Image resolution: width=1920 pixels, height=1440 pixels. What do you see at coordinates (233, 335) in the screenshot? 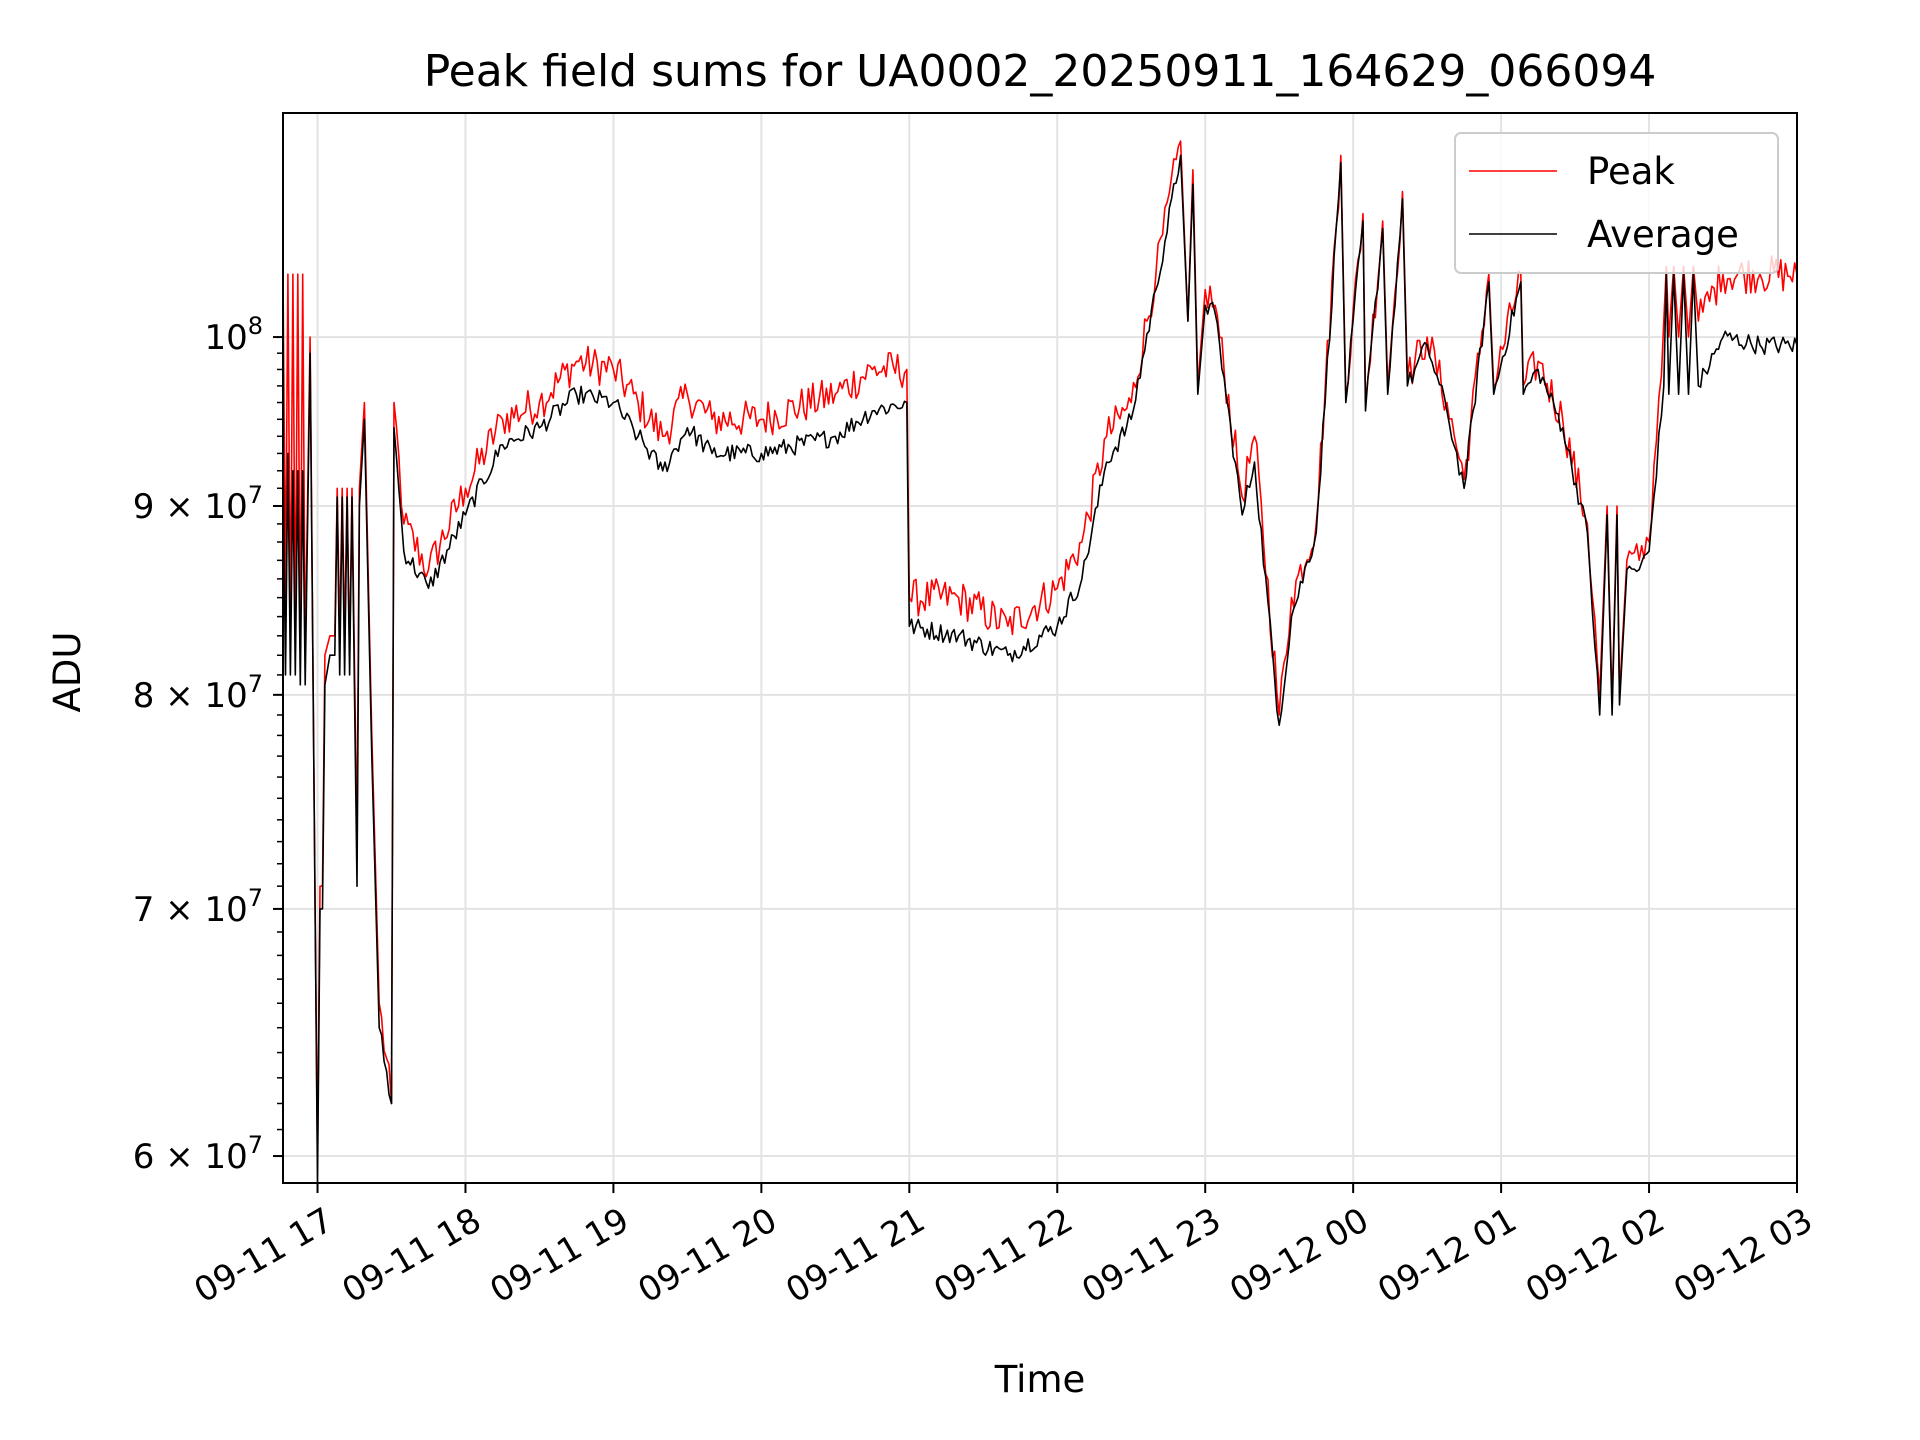
I see `y-tick-label: 108` at bounding box center [233, 335].